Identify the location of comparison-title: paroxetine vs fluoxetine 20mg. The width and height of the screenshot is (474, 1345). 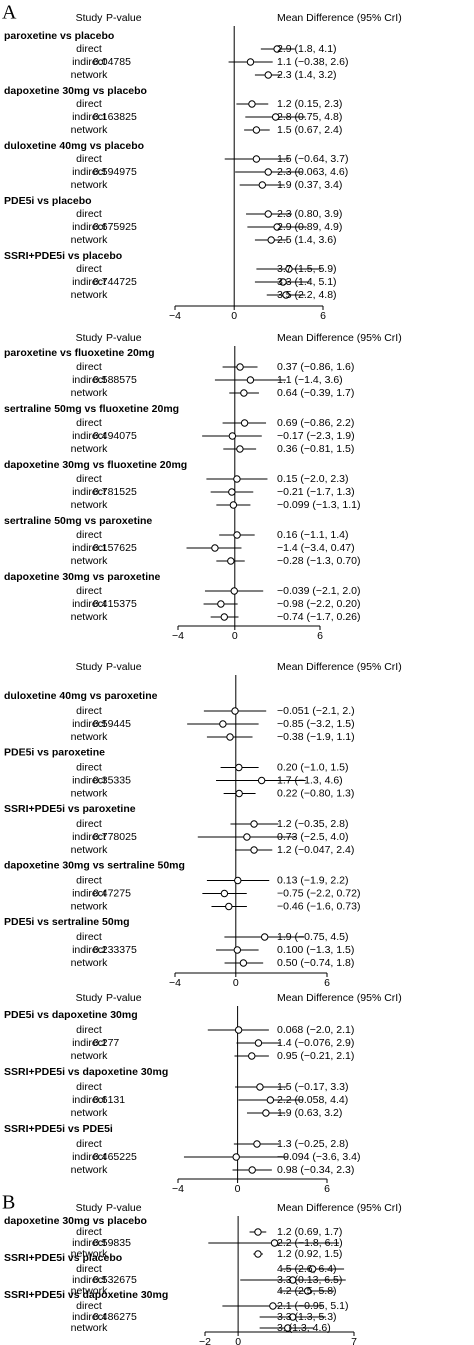
(79, 353).